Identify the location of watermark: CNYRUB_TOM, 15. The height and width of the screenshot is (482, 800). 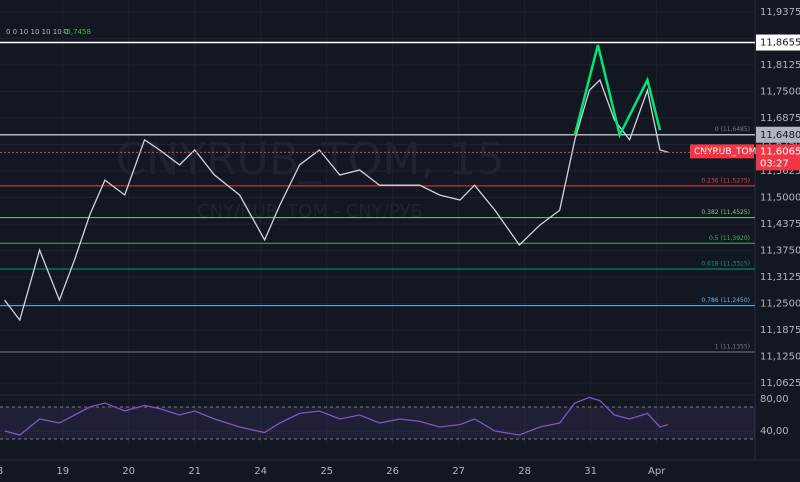
(310, 159).